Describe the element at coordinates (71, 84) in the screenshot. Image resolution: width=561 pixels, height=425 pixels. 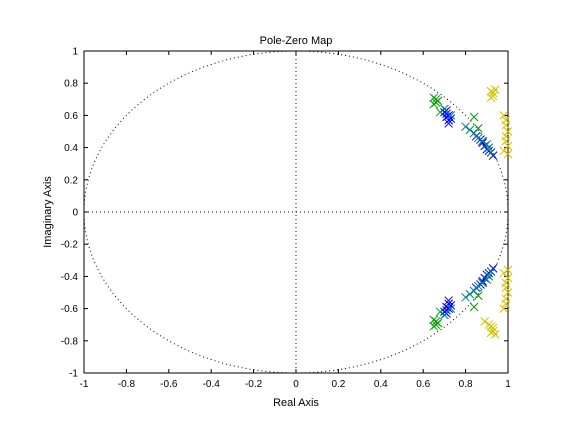
I see `y-tick-label: 0.8` at that location.